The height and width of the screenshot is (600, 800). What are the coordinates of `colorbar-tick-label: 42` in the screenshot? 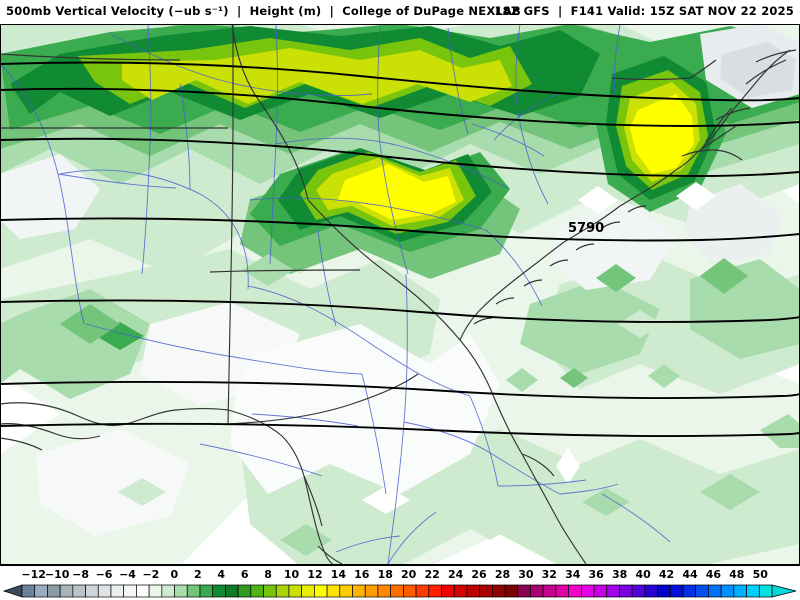 It's located at (666, 574).